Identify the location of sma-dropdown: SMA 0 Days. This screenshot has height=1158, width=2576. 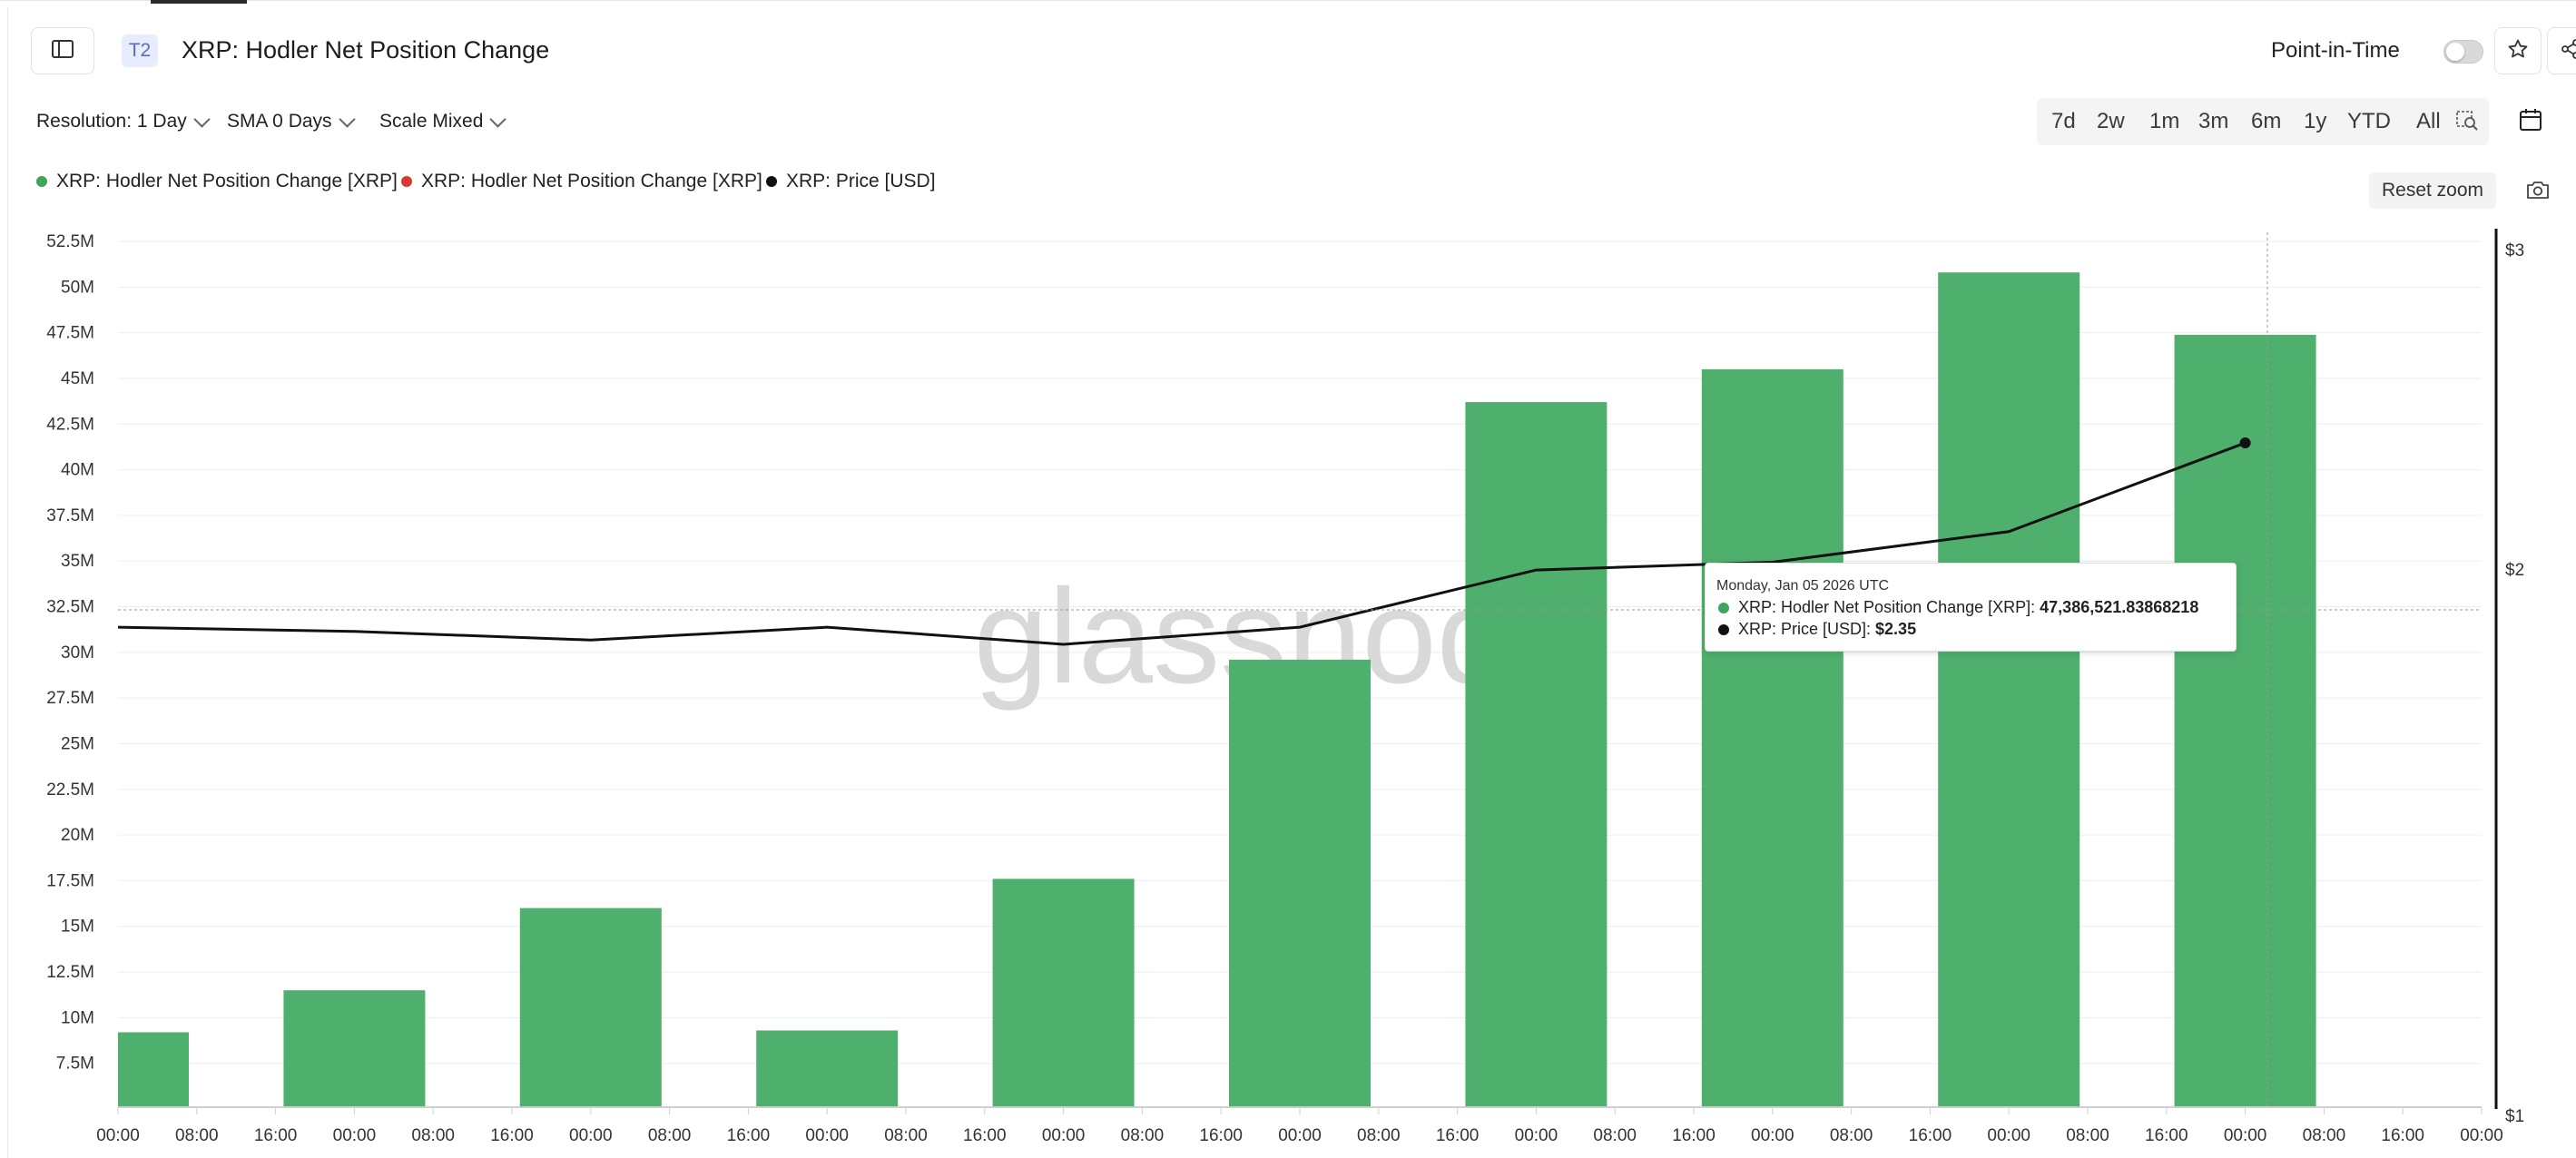
(291, 121).